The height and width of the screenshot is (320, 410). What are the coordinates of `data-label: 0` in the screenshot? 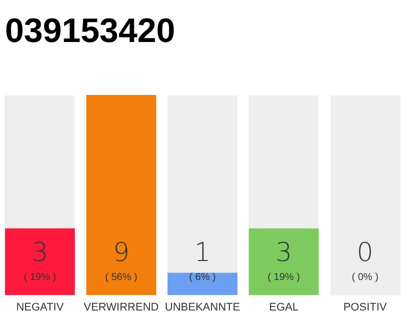 It's located at (365, 253).